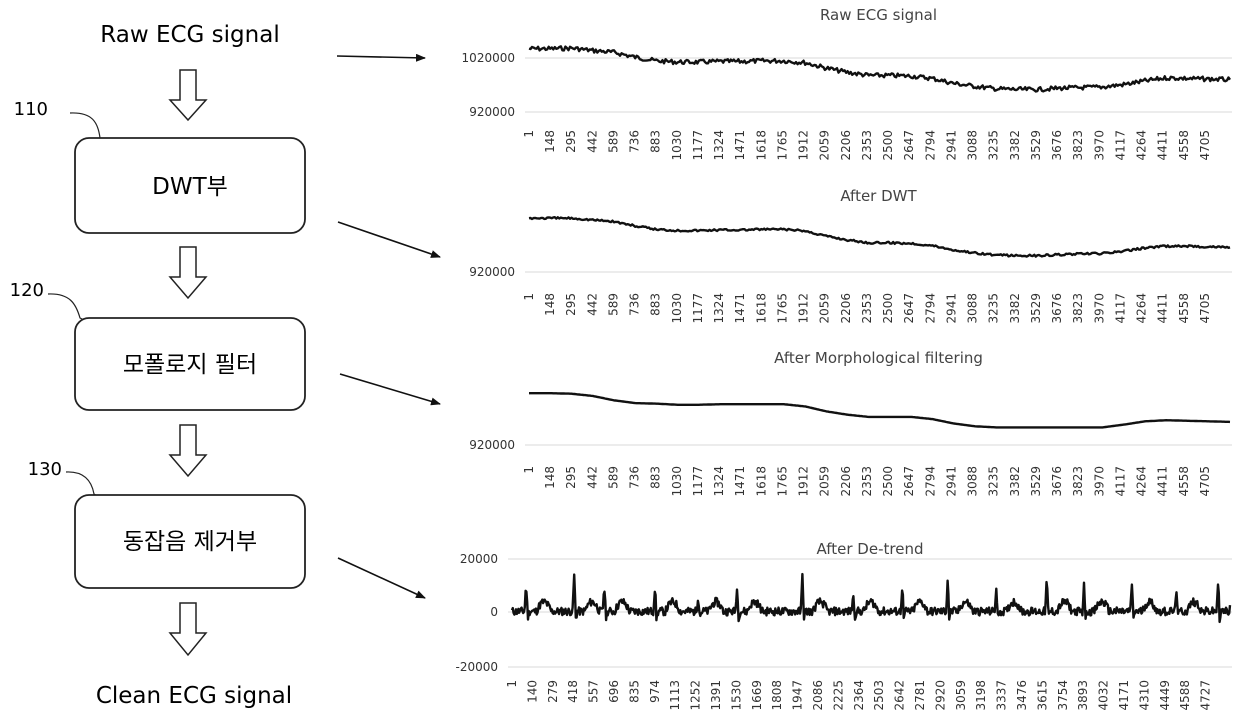 The width and height of the screenshot is (1240, 722). I want to click on x-tick-label: 3754, so click(1063, 695).